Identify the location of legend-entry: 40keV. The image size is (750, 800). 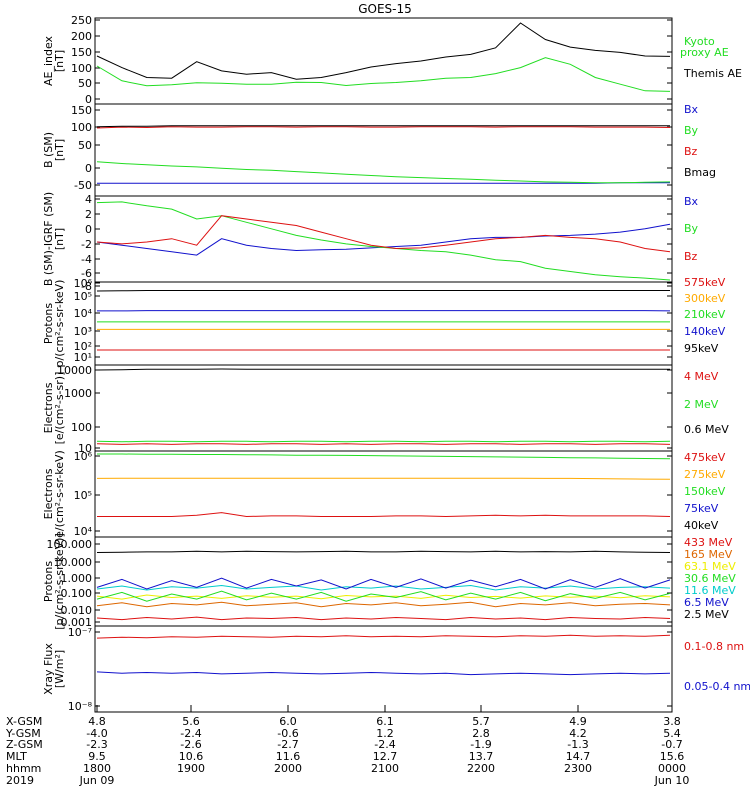
(701, 525).